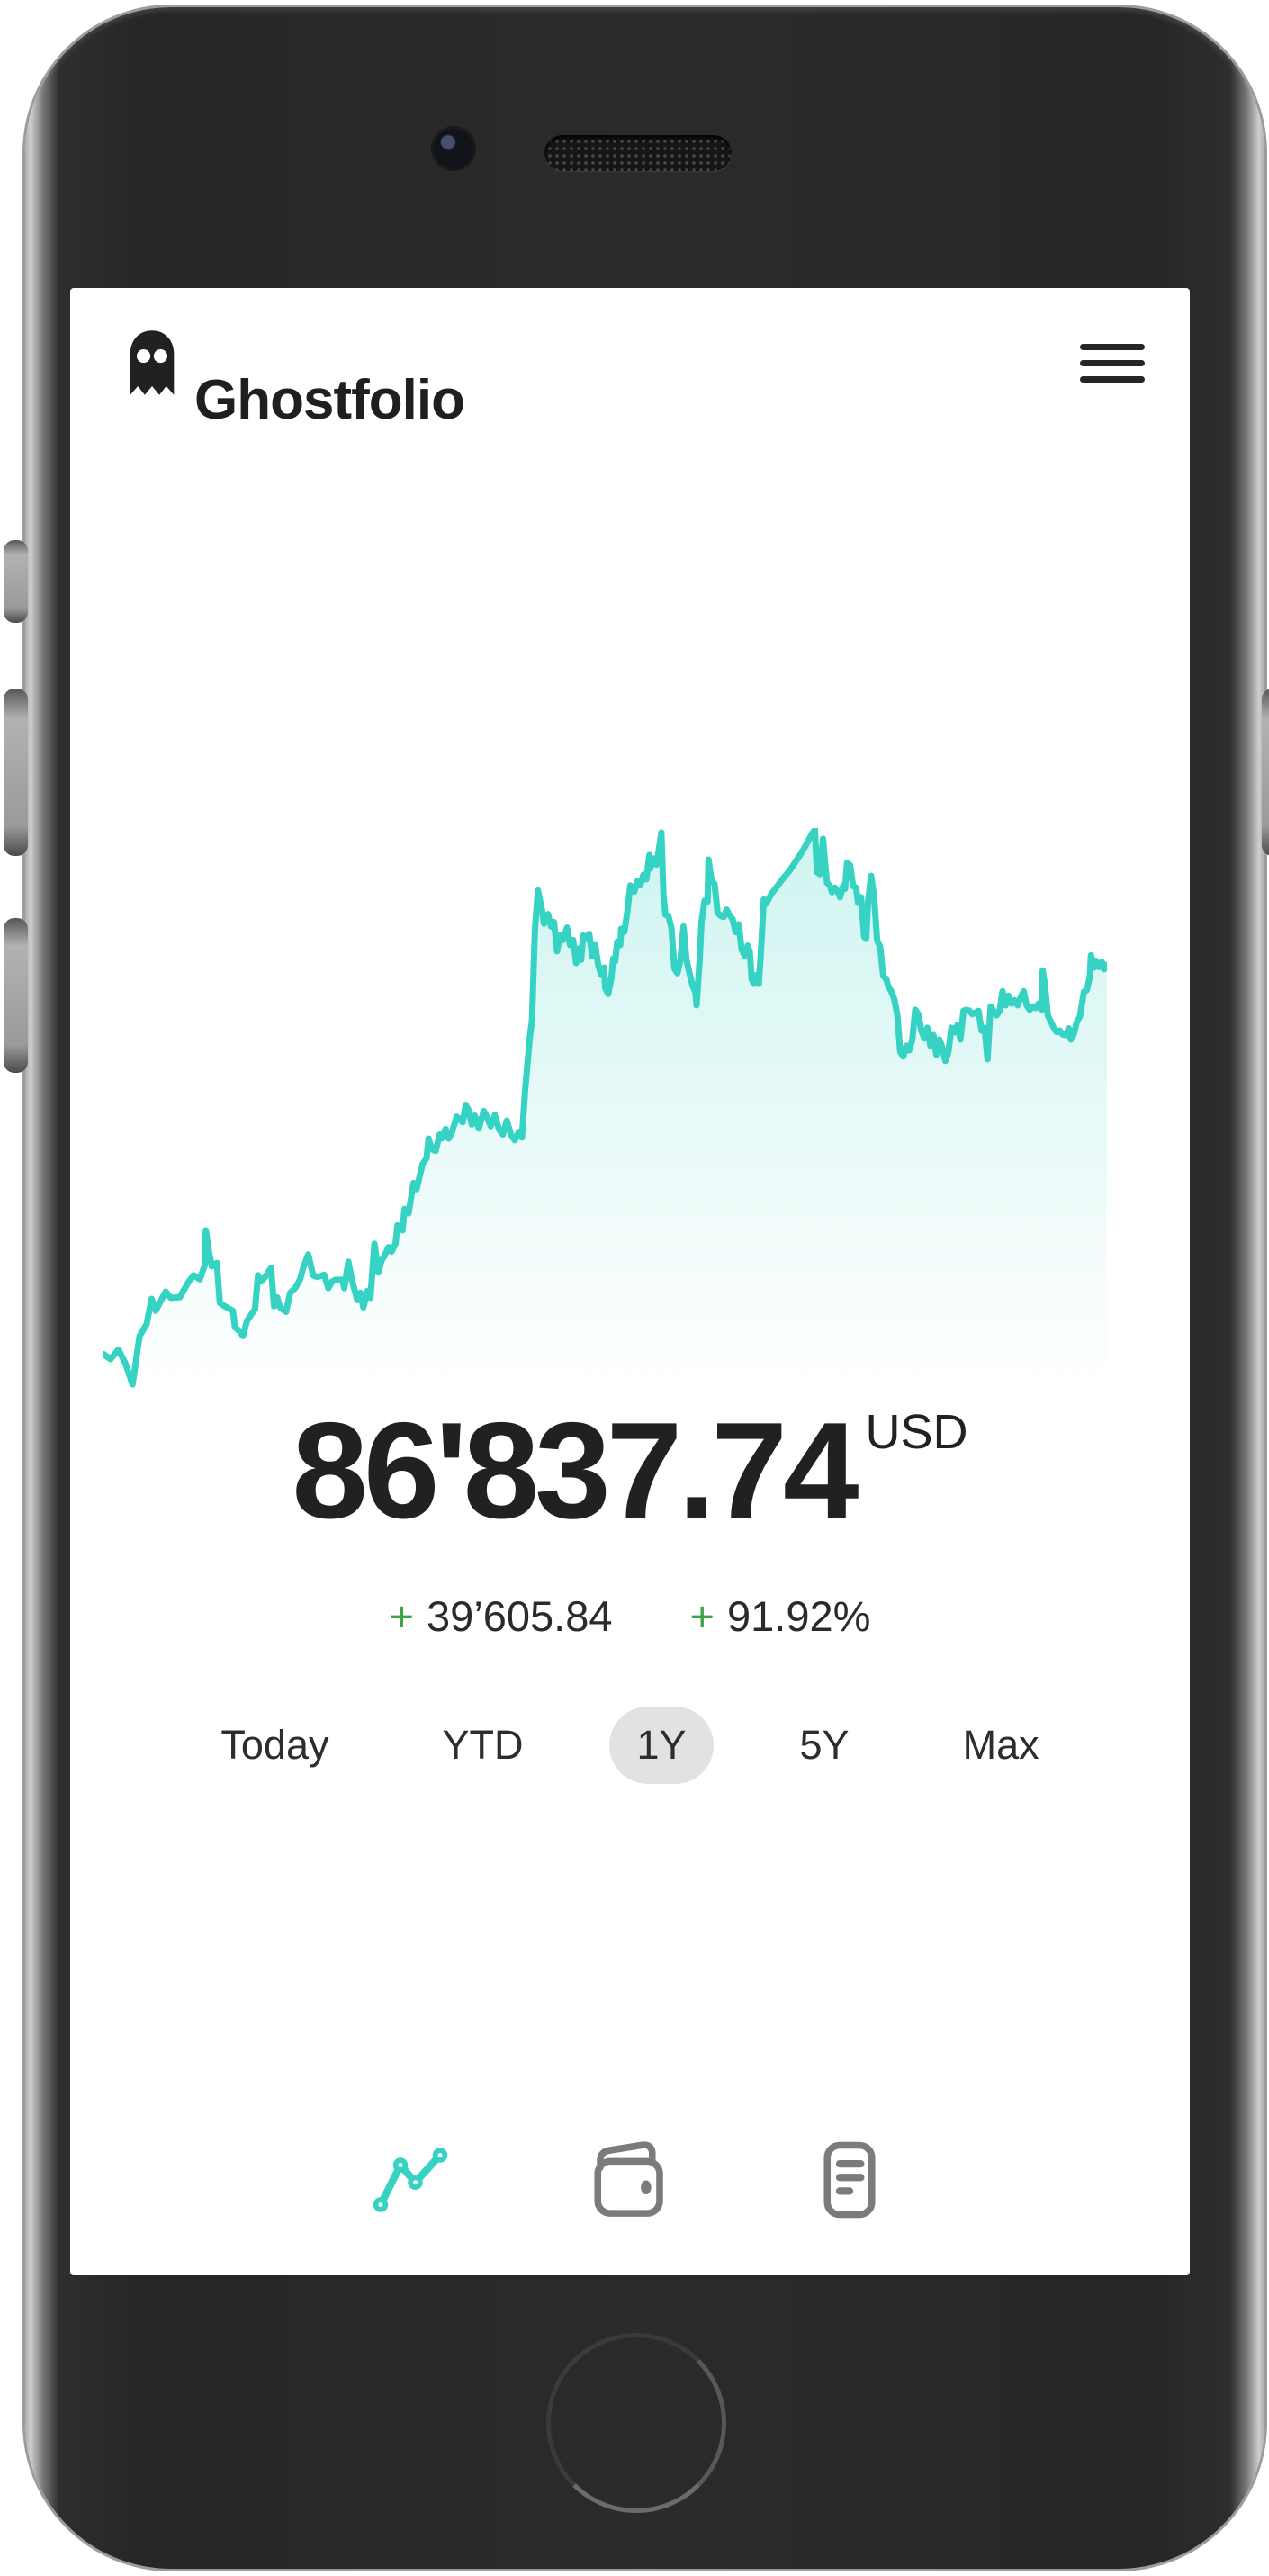 This screenshot has height=2576, width=1269. I want to click on app-header: Ghostfolio, so click(630, 364).